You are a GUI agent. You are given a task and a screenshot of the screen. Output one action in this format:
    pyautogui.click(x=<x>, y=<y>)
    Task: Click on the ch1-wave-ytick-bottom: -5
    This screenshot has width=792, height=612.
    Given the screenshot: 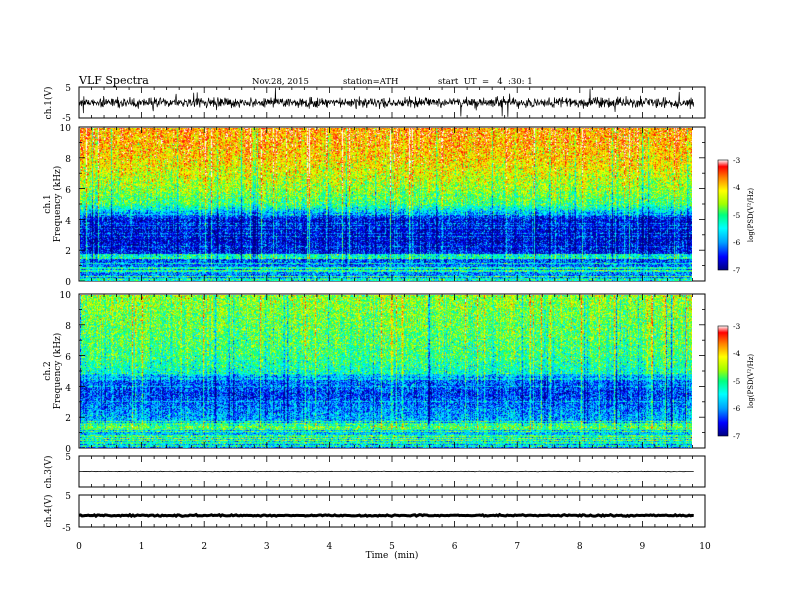 What is the action you would take?
    pyautogui.click(x=66, y=119)
    